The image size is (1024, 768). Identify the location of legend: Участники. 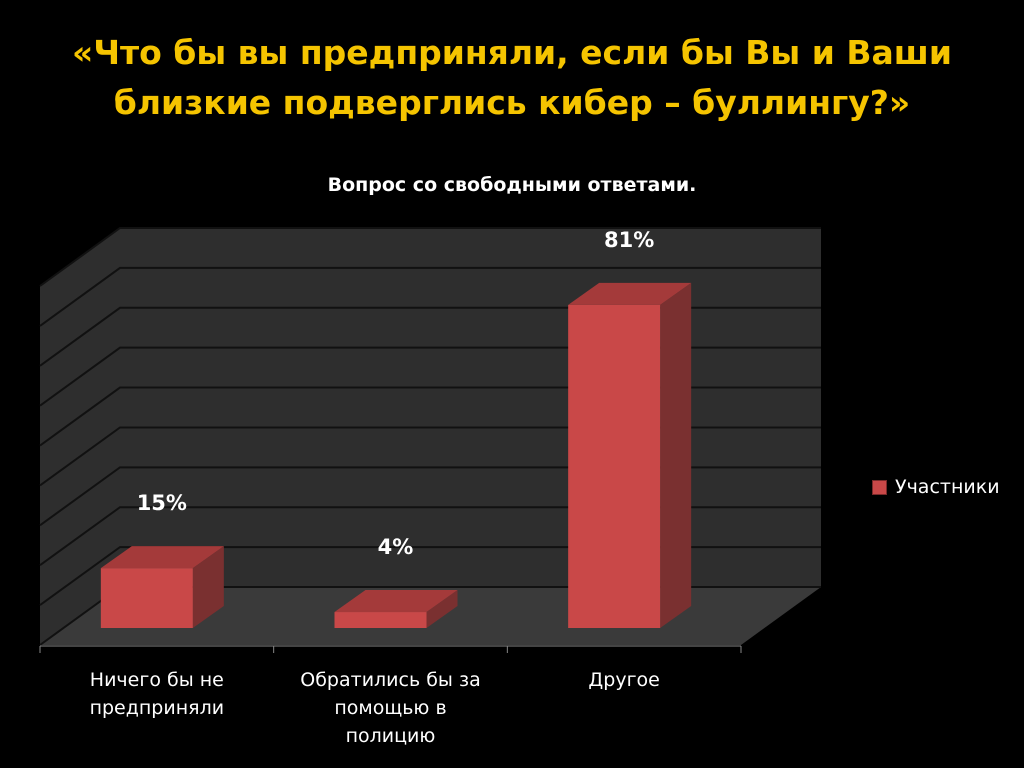
(936, 487).